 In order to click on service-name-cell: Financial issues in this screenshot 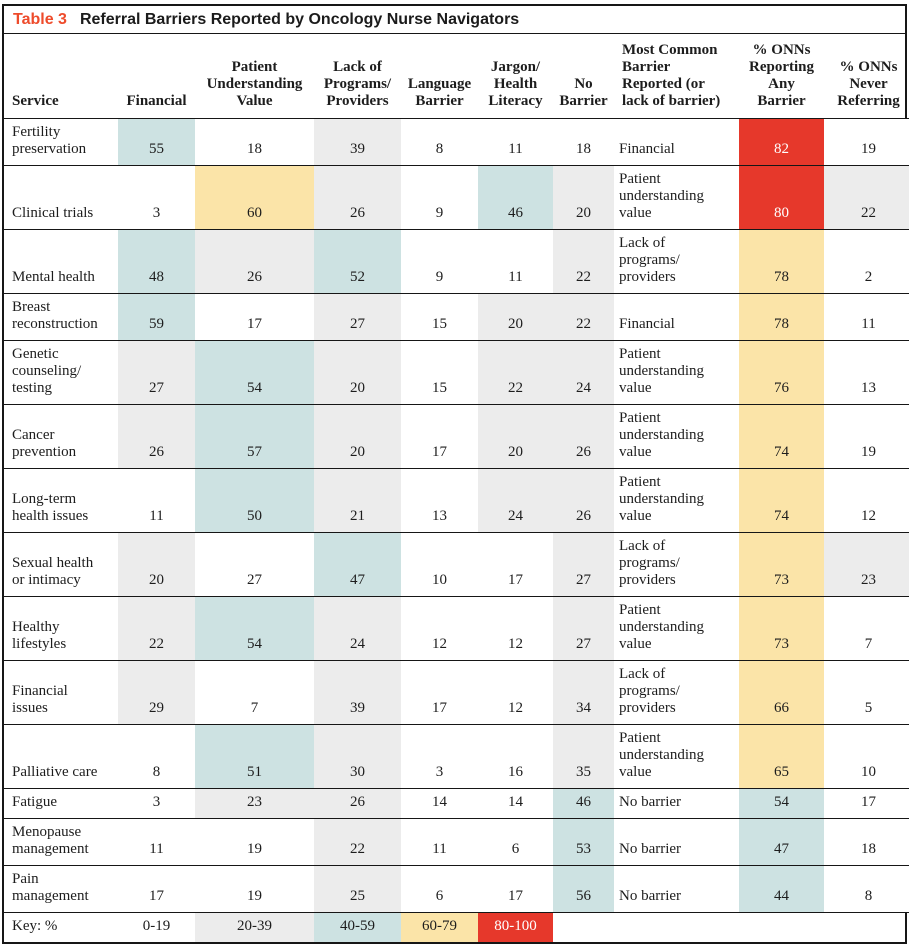, I will do `click(40, 699)`.